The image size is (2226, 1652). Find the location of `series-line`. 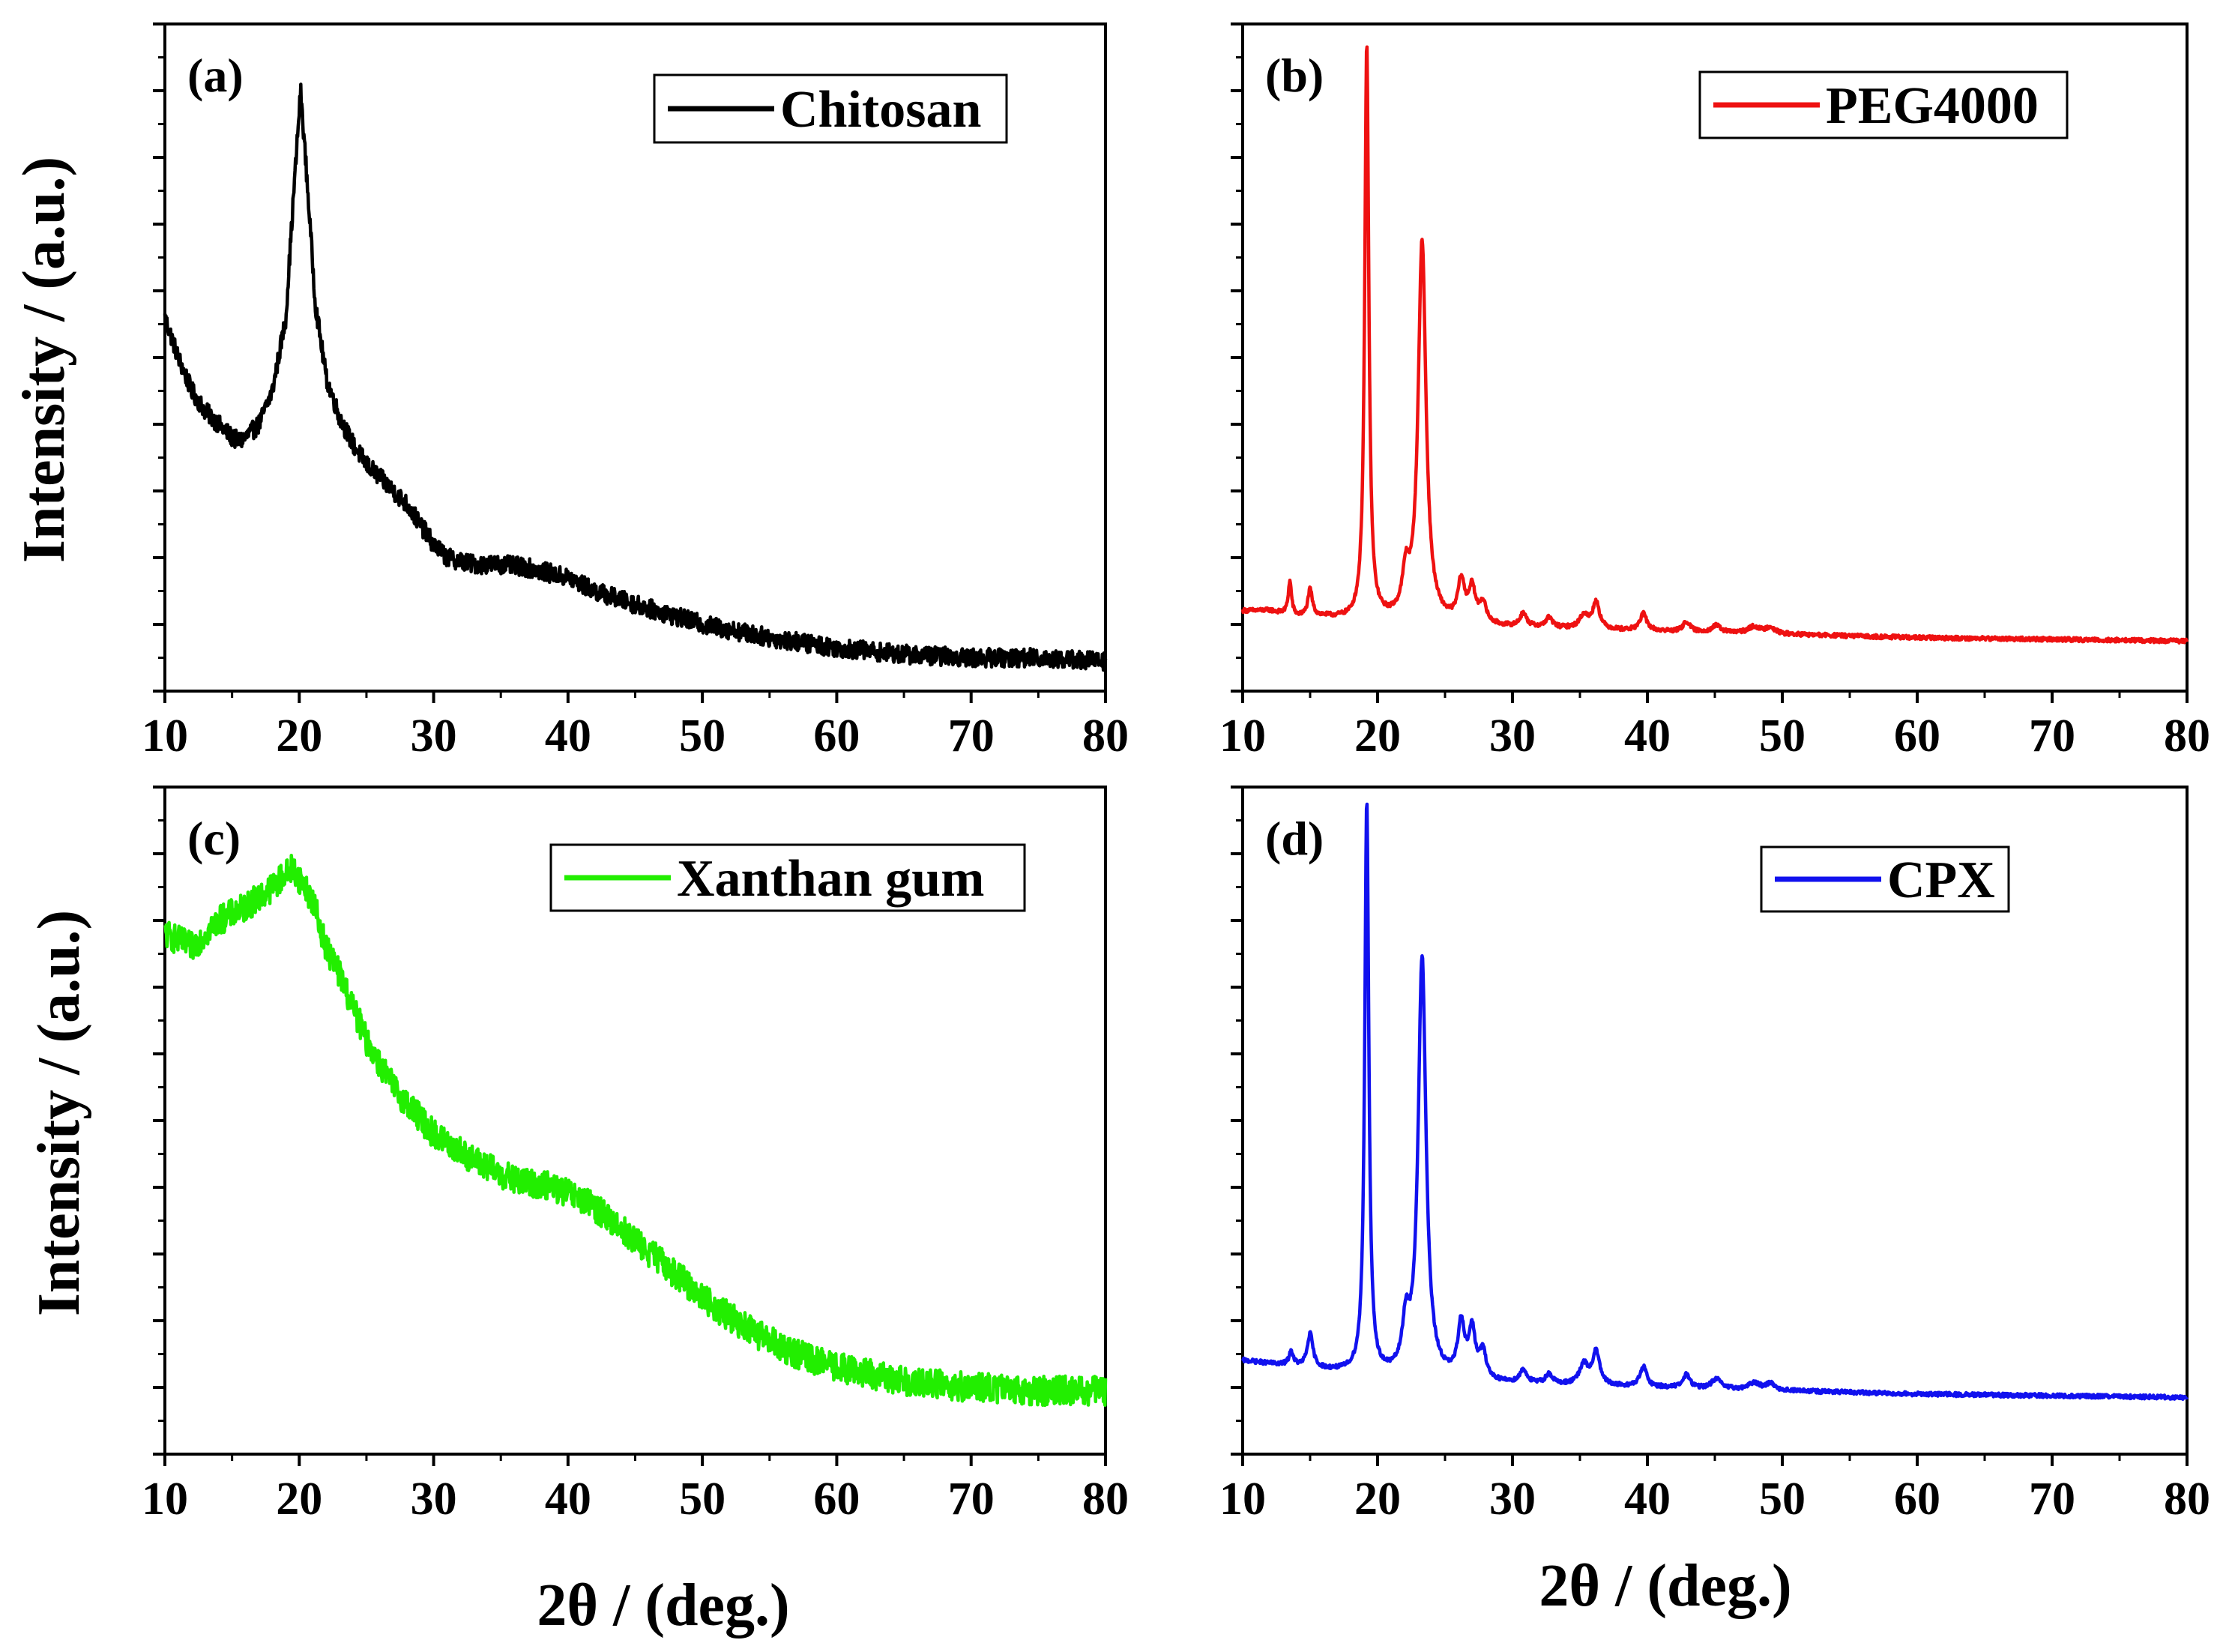

series-line is located at coordinates (635, 1131).